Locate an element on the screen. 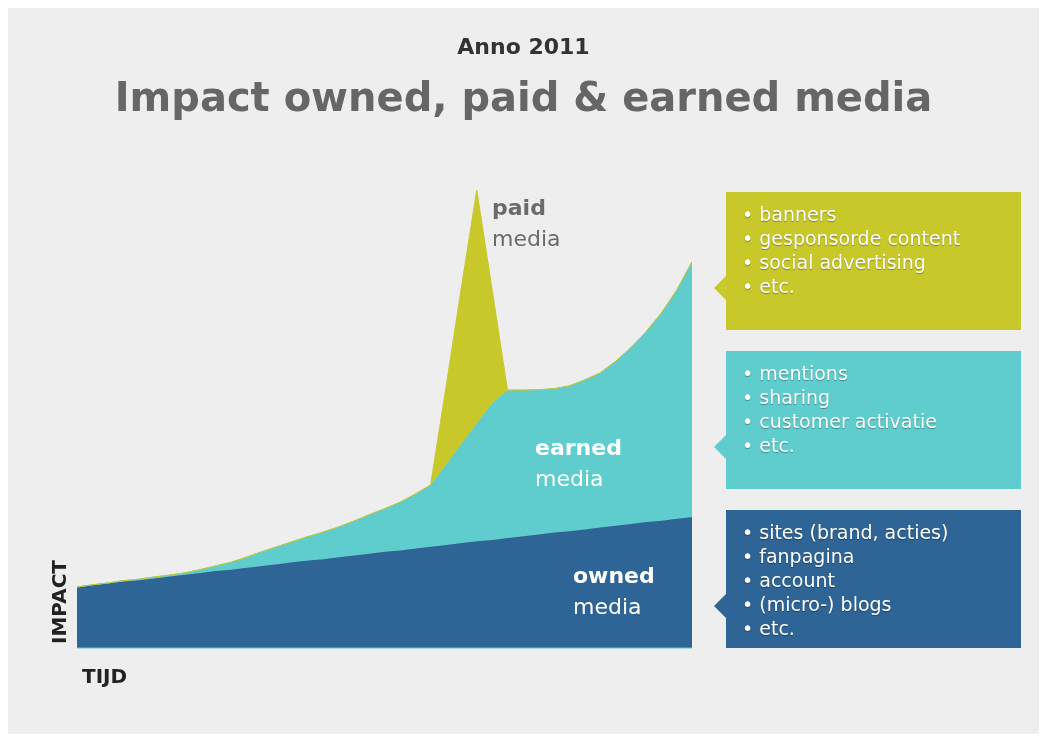 This screenshot has width=1047, height=742. chart-subtitle: Anno 2011 is located at coordinates (523, 46).